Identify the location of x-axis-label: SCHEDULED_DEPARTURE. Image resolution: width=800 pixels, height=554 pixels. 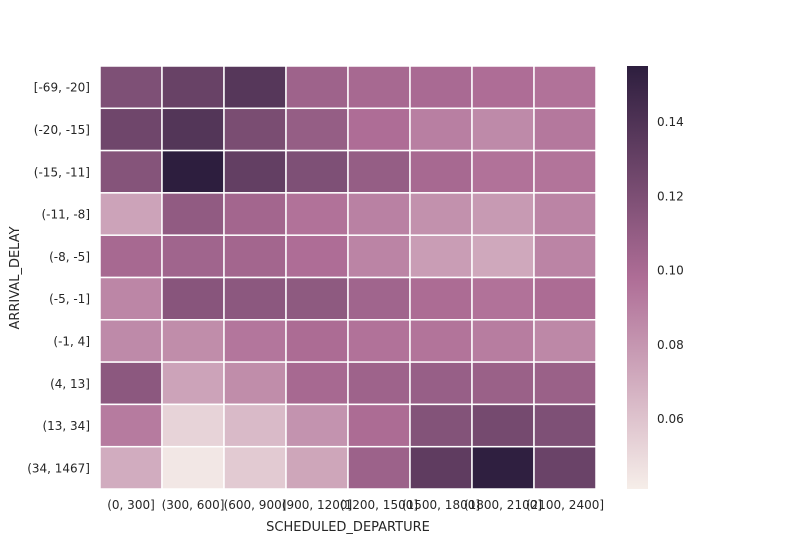
(348, 527).